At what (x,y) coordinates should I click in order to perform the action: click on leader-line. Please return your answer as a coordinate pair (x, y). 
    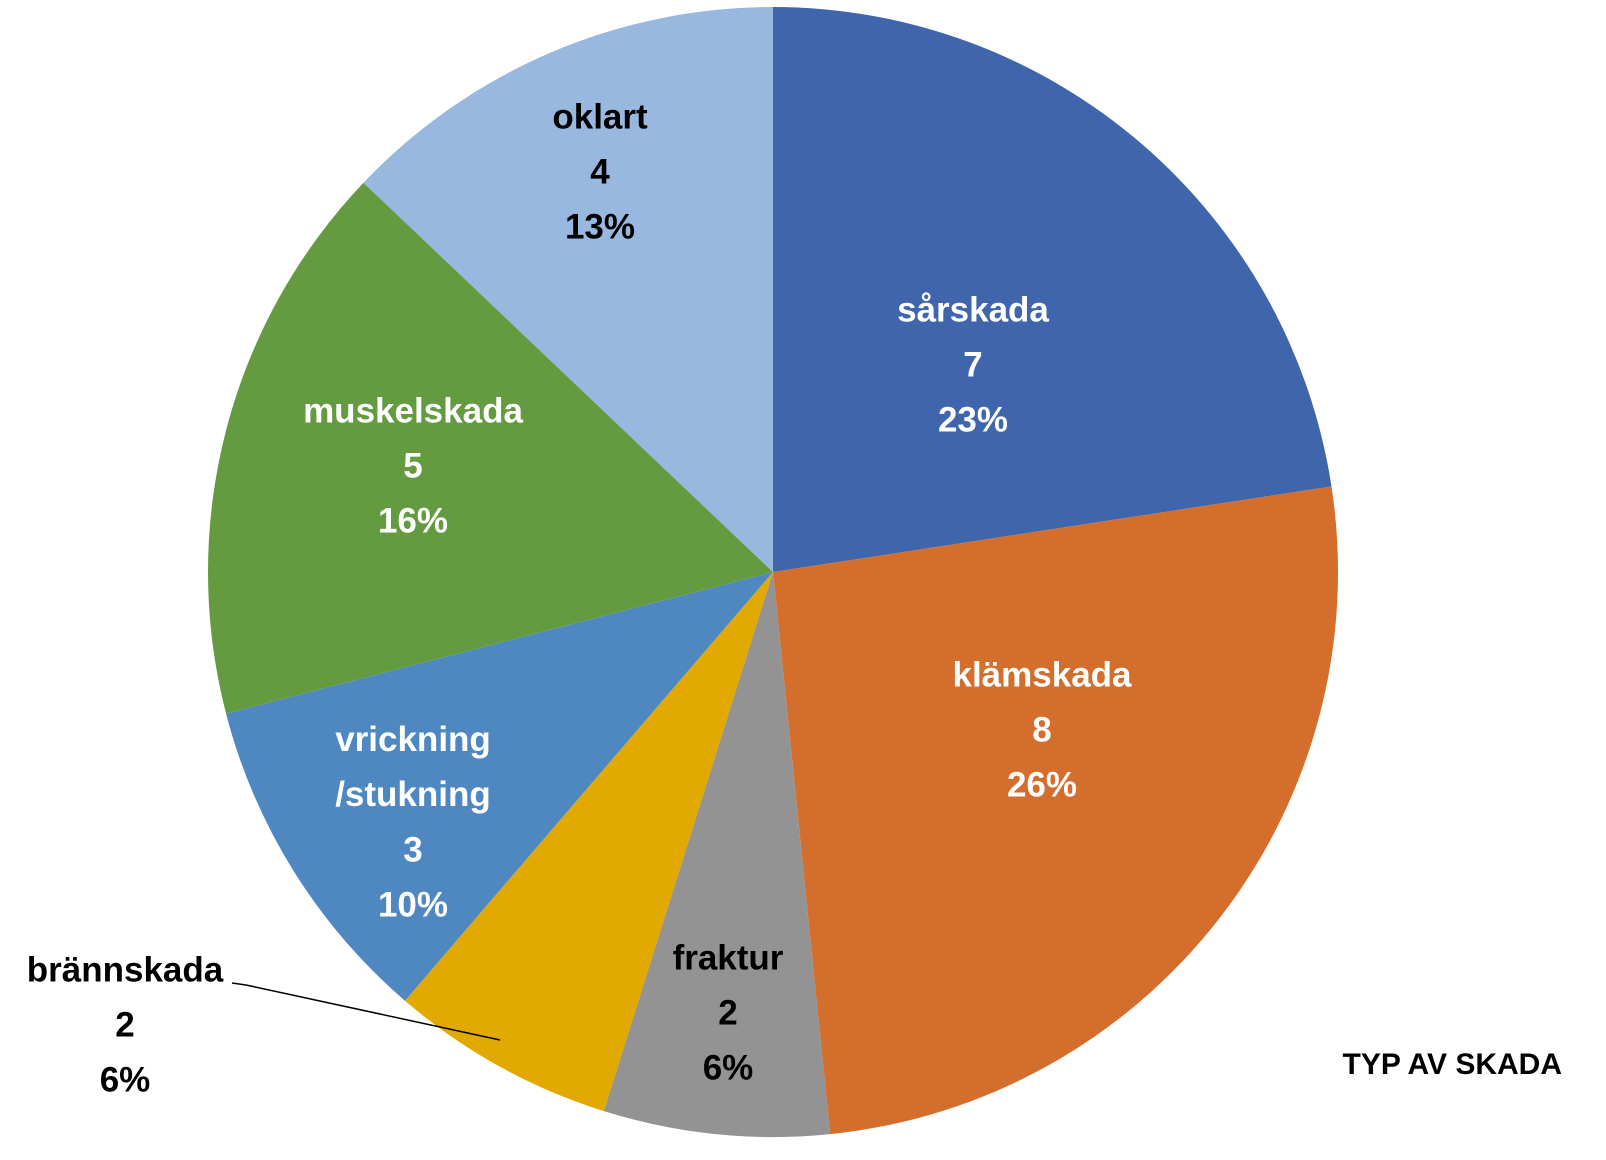
    Looking at the image, I should click on (366, 1011).